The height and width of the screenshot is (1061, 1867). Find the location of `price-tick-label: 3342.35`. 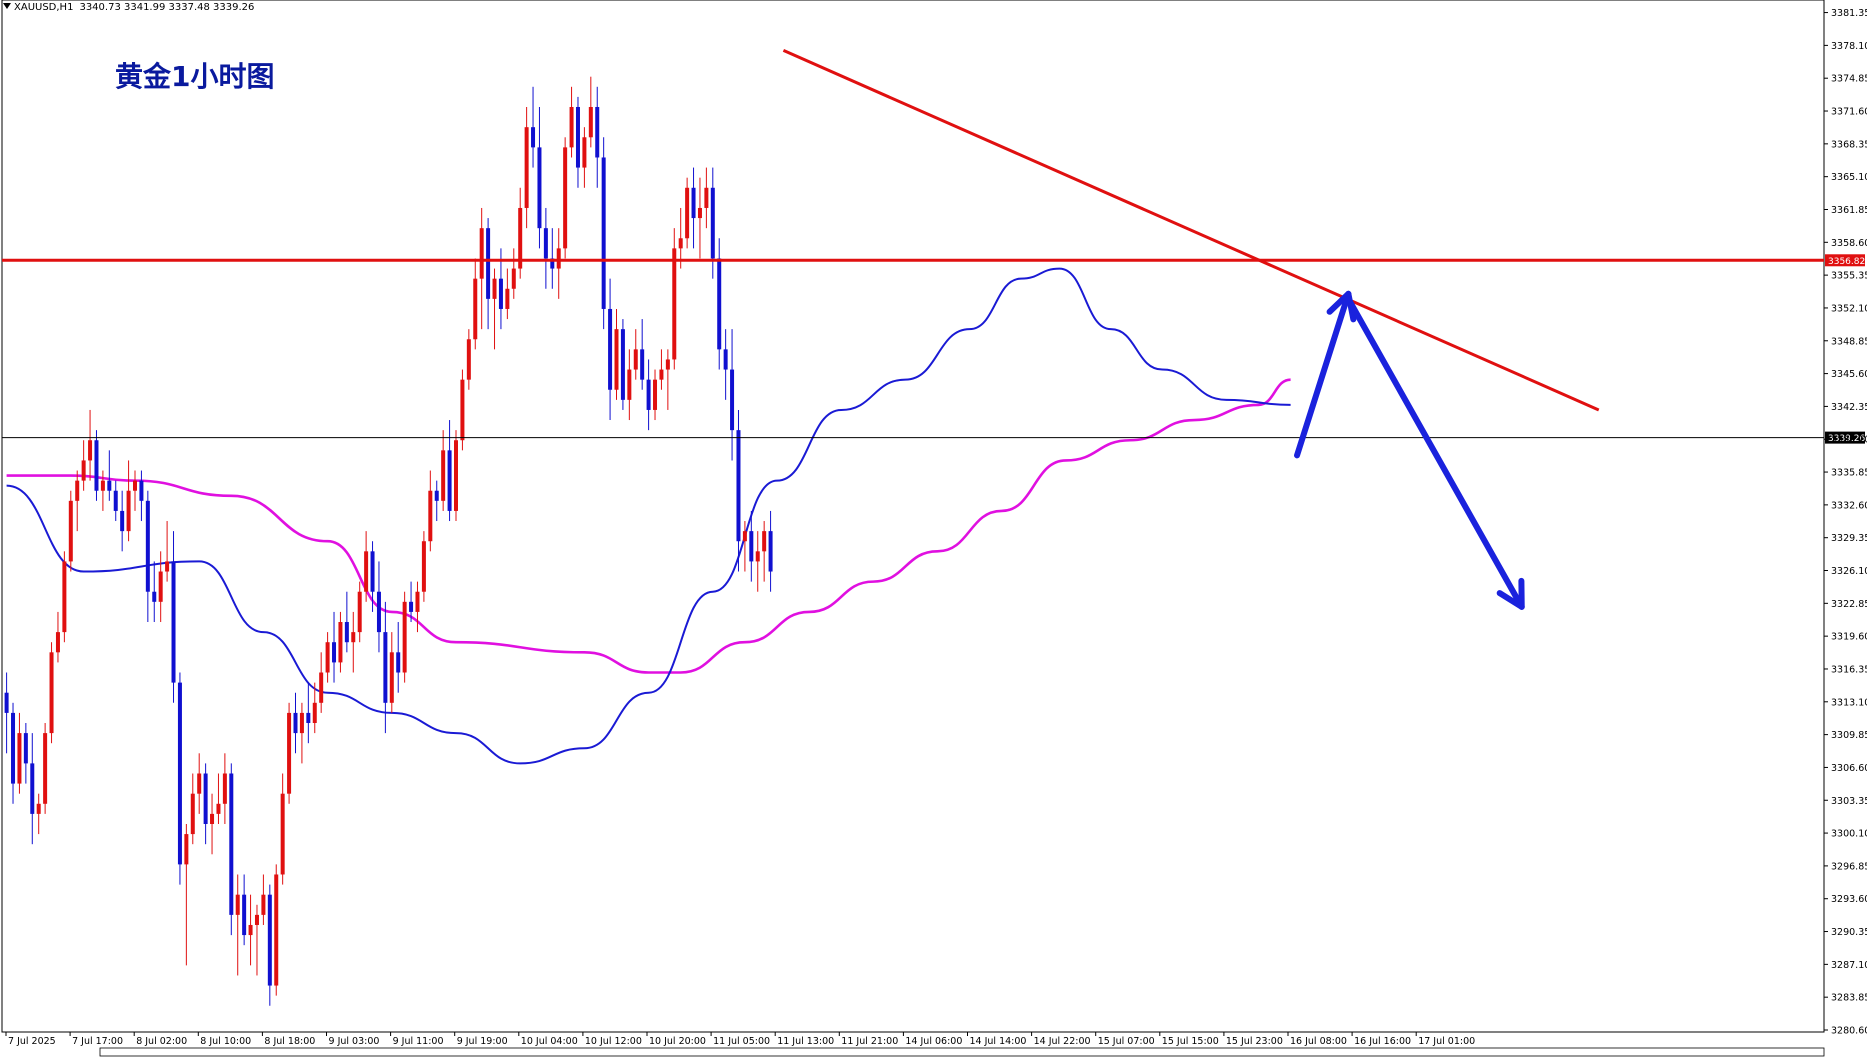

price-tick-label: 3342.35 is located at coordinates (1849, 407).